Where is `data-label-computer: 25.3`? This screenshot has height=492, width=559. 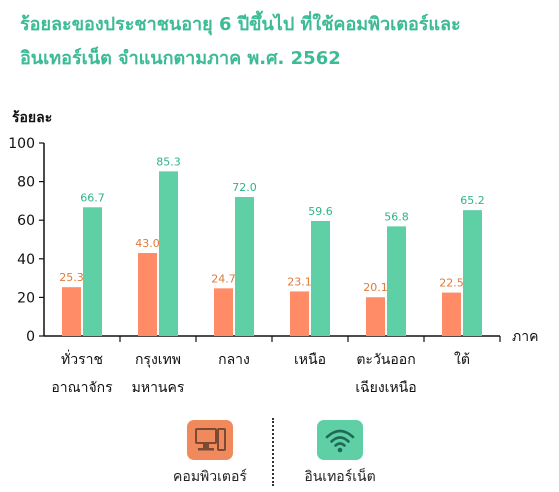 data-label-computer: 25.3 is located at coordinates (71, 277).